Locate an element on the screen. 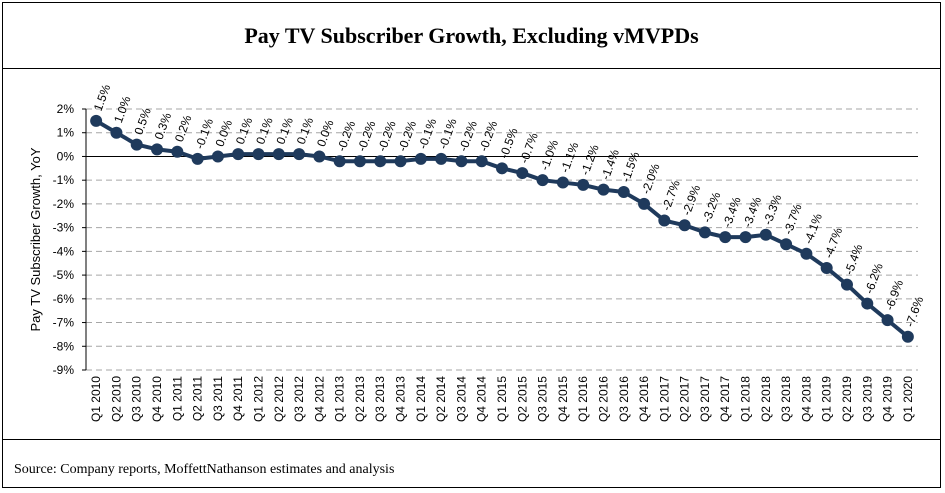  y-tick-label: 0% is located at coordinates (66, 156).